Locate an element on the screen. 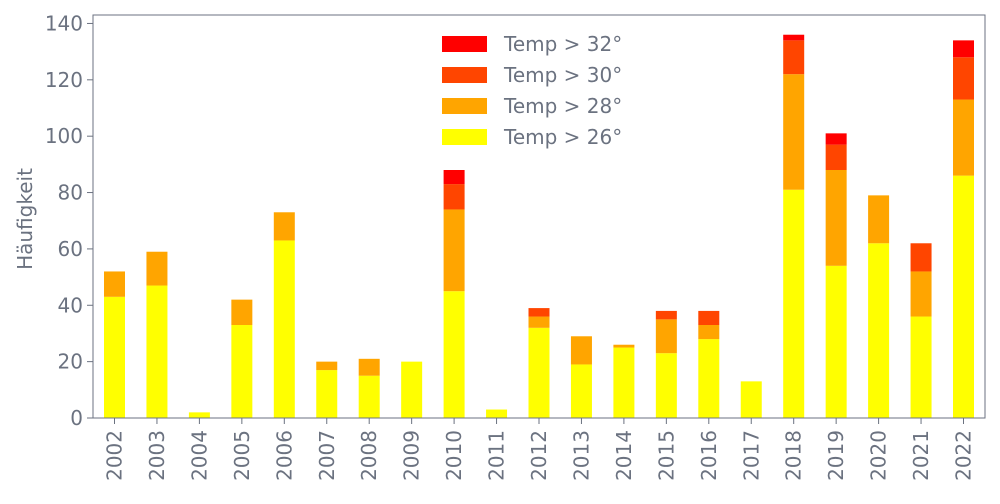 The image size is (1000, 504). y-tick-label: 40 is located at coordinates (70, 305).